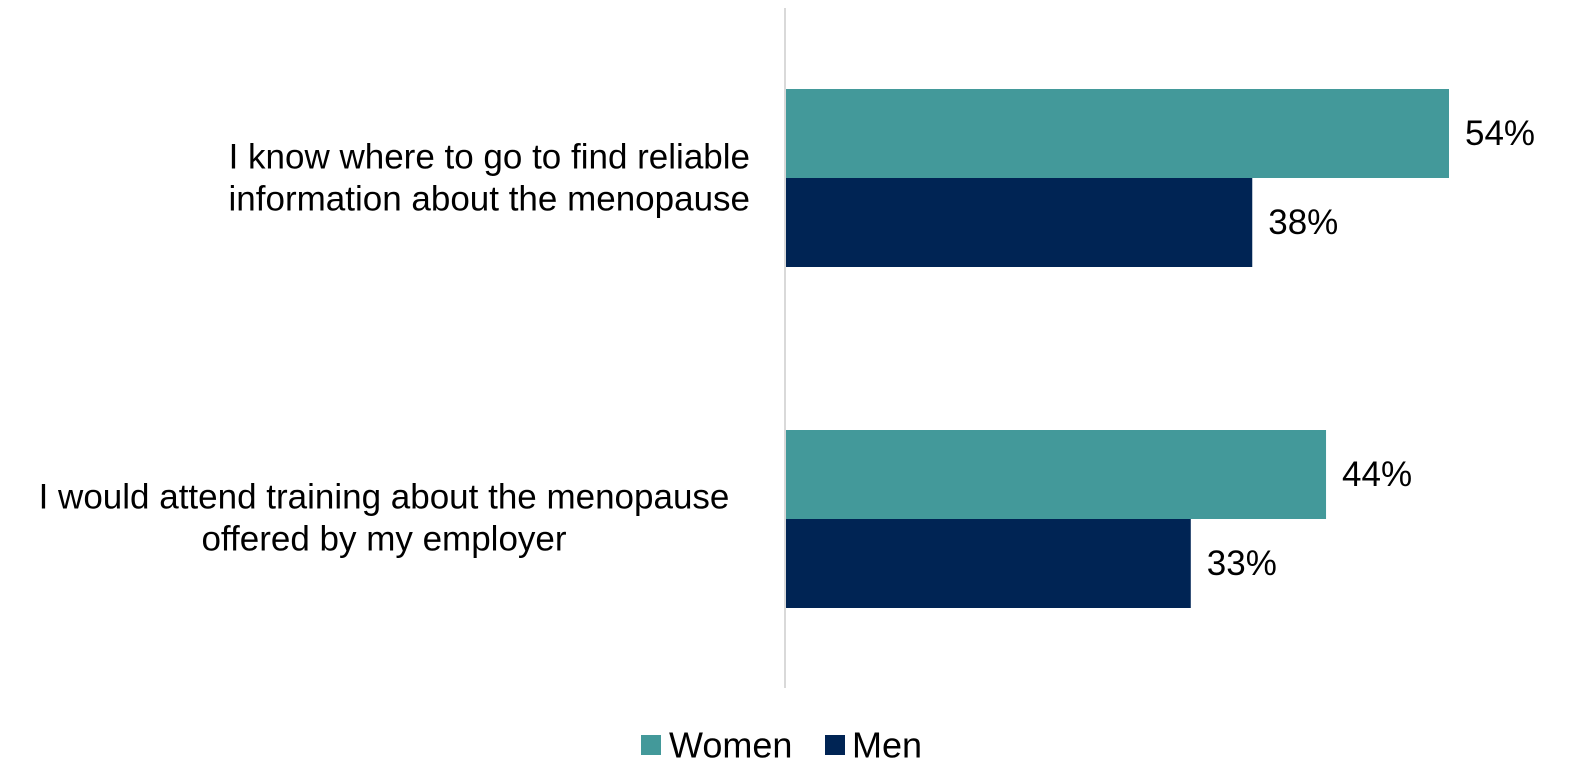 The image size is (1573, 761). What do you see at coordinates (1303, 222) in the screenshot?
I see `value-label: 38%` at bounding box center [1303, 222].